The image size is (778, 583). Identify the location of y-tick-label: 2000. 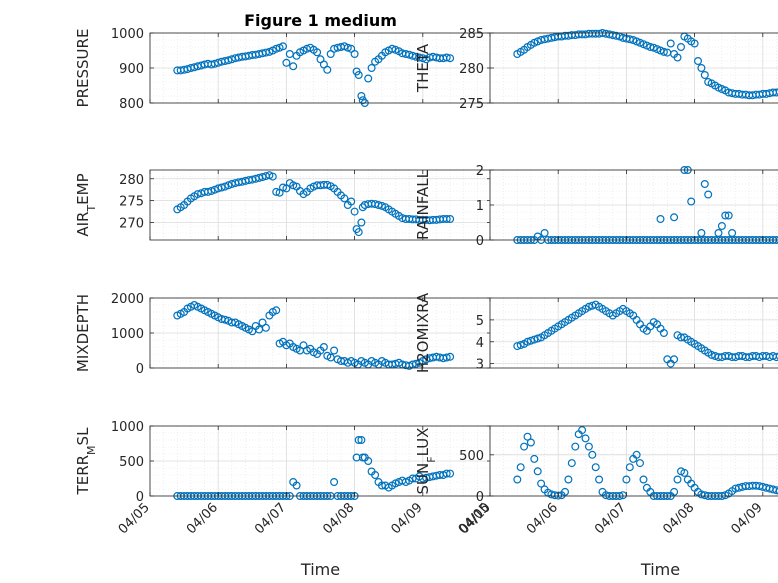
(127, 299).